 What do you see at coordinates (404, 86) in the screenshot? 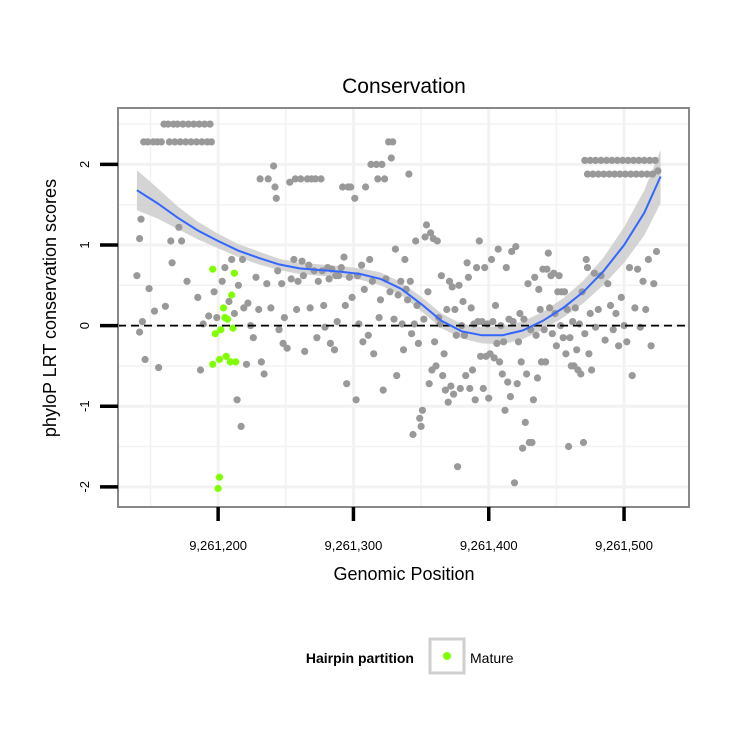
I see `chart-title: Conservation` at bounding box center [404, 86].